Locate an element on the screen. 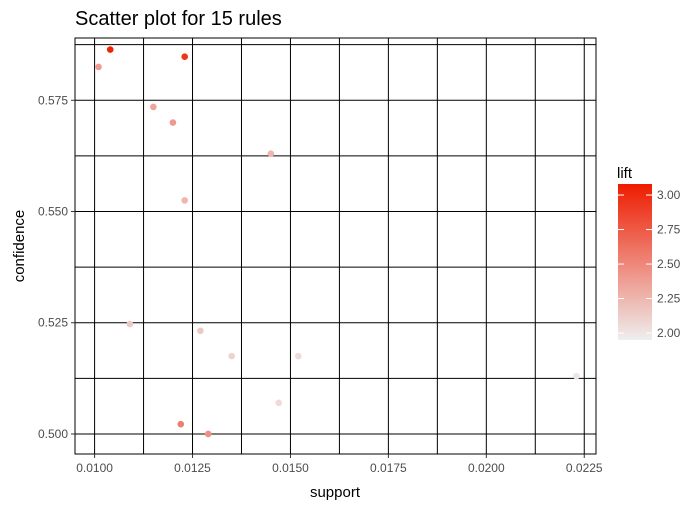 The image size is (694, 505). x-tick-label: 0.0150 is located at coordinates (290, 468).